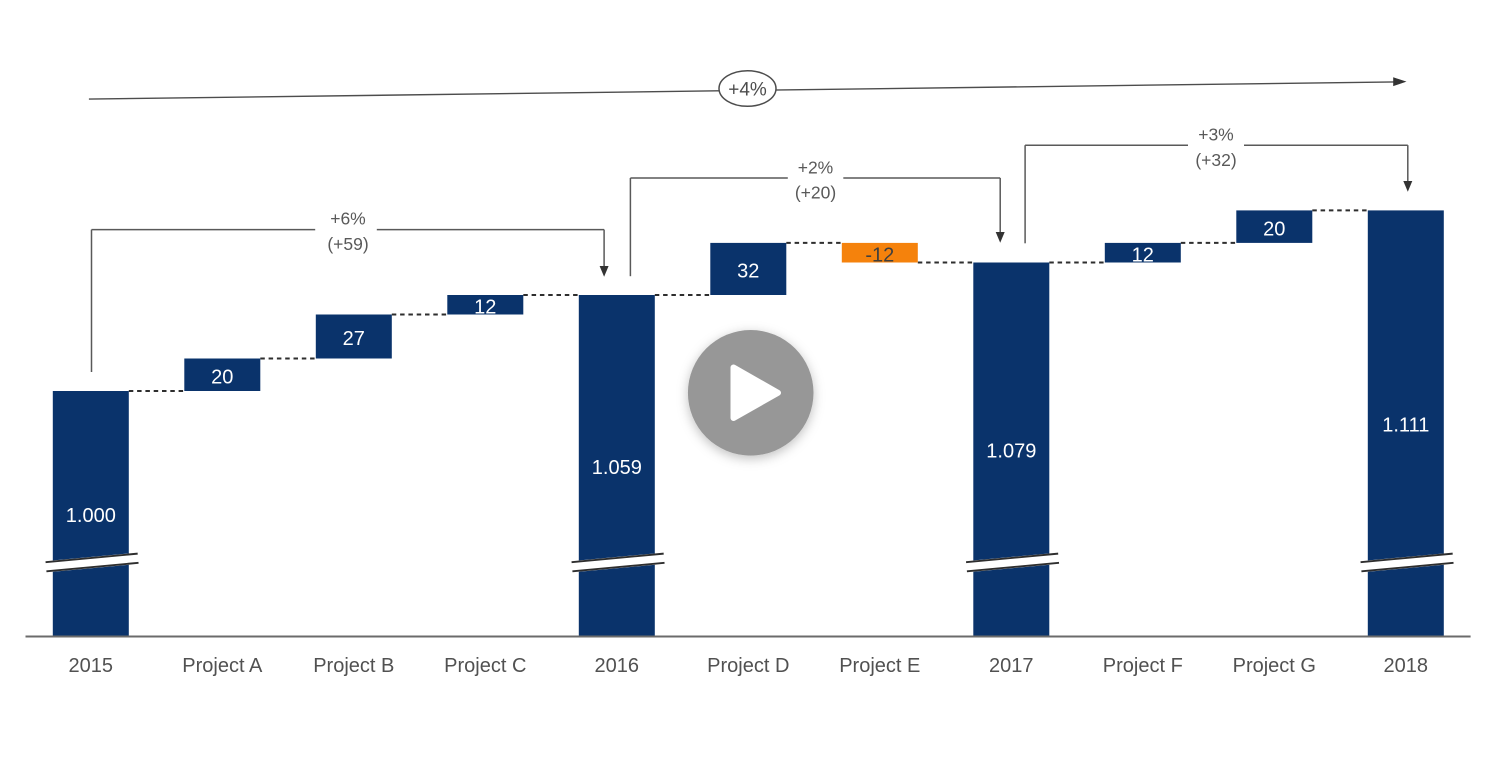 The height and width of the screenshot is (765, 1500). I want to click on svg-text: 1.111, so click(1405, 426).